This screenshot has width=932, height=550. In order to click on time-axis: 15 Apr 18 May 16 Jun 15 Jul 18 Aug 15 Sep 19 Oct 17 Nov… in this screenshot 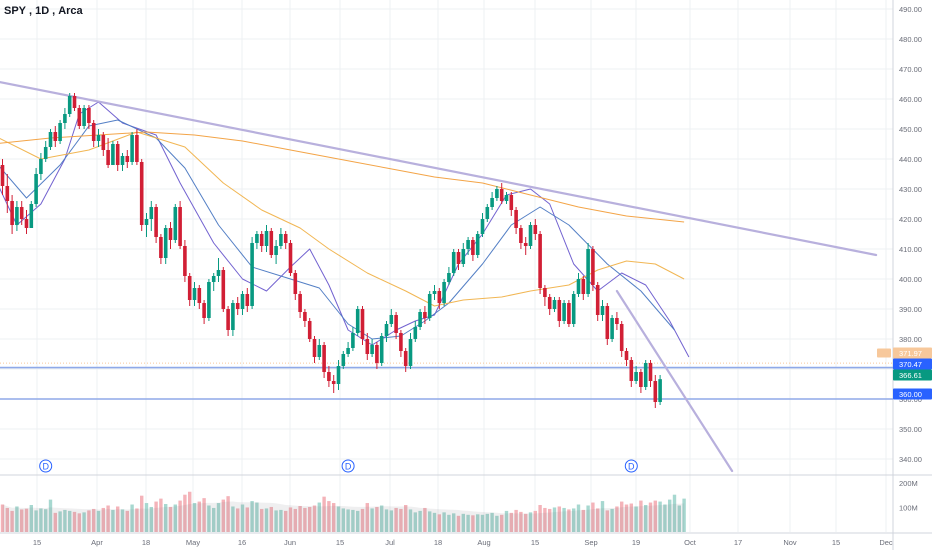, I will do `click(463, 542)`.